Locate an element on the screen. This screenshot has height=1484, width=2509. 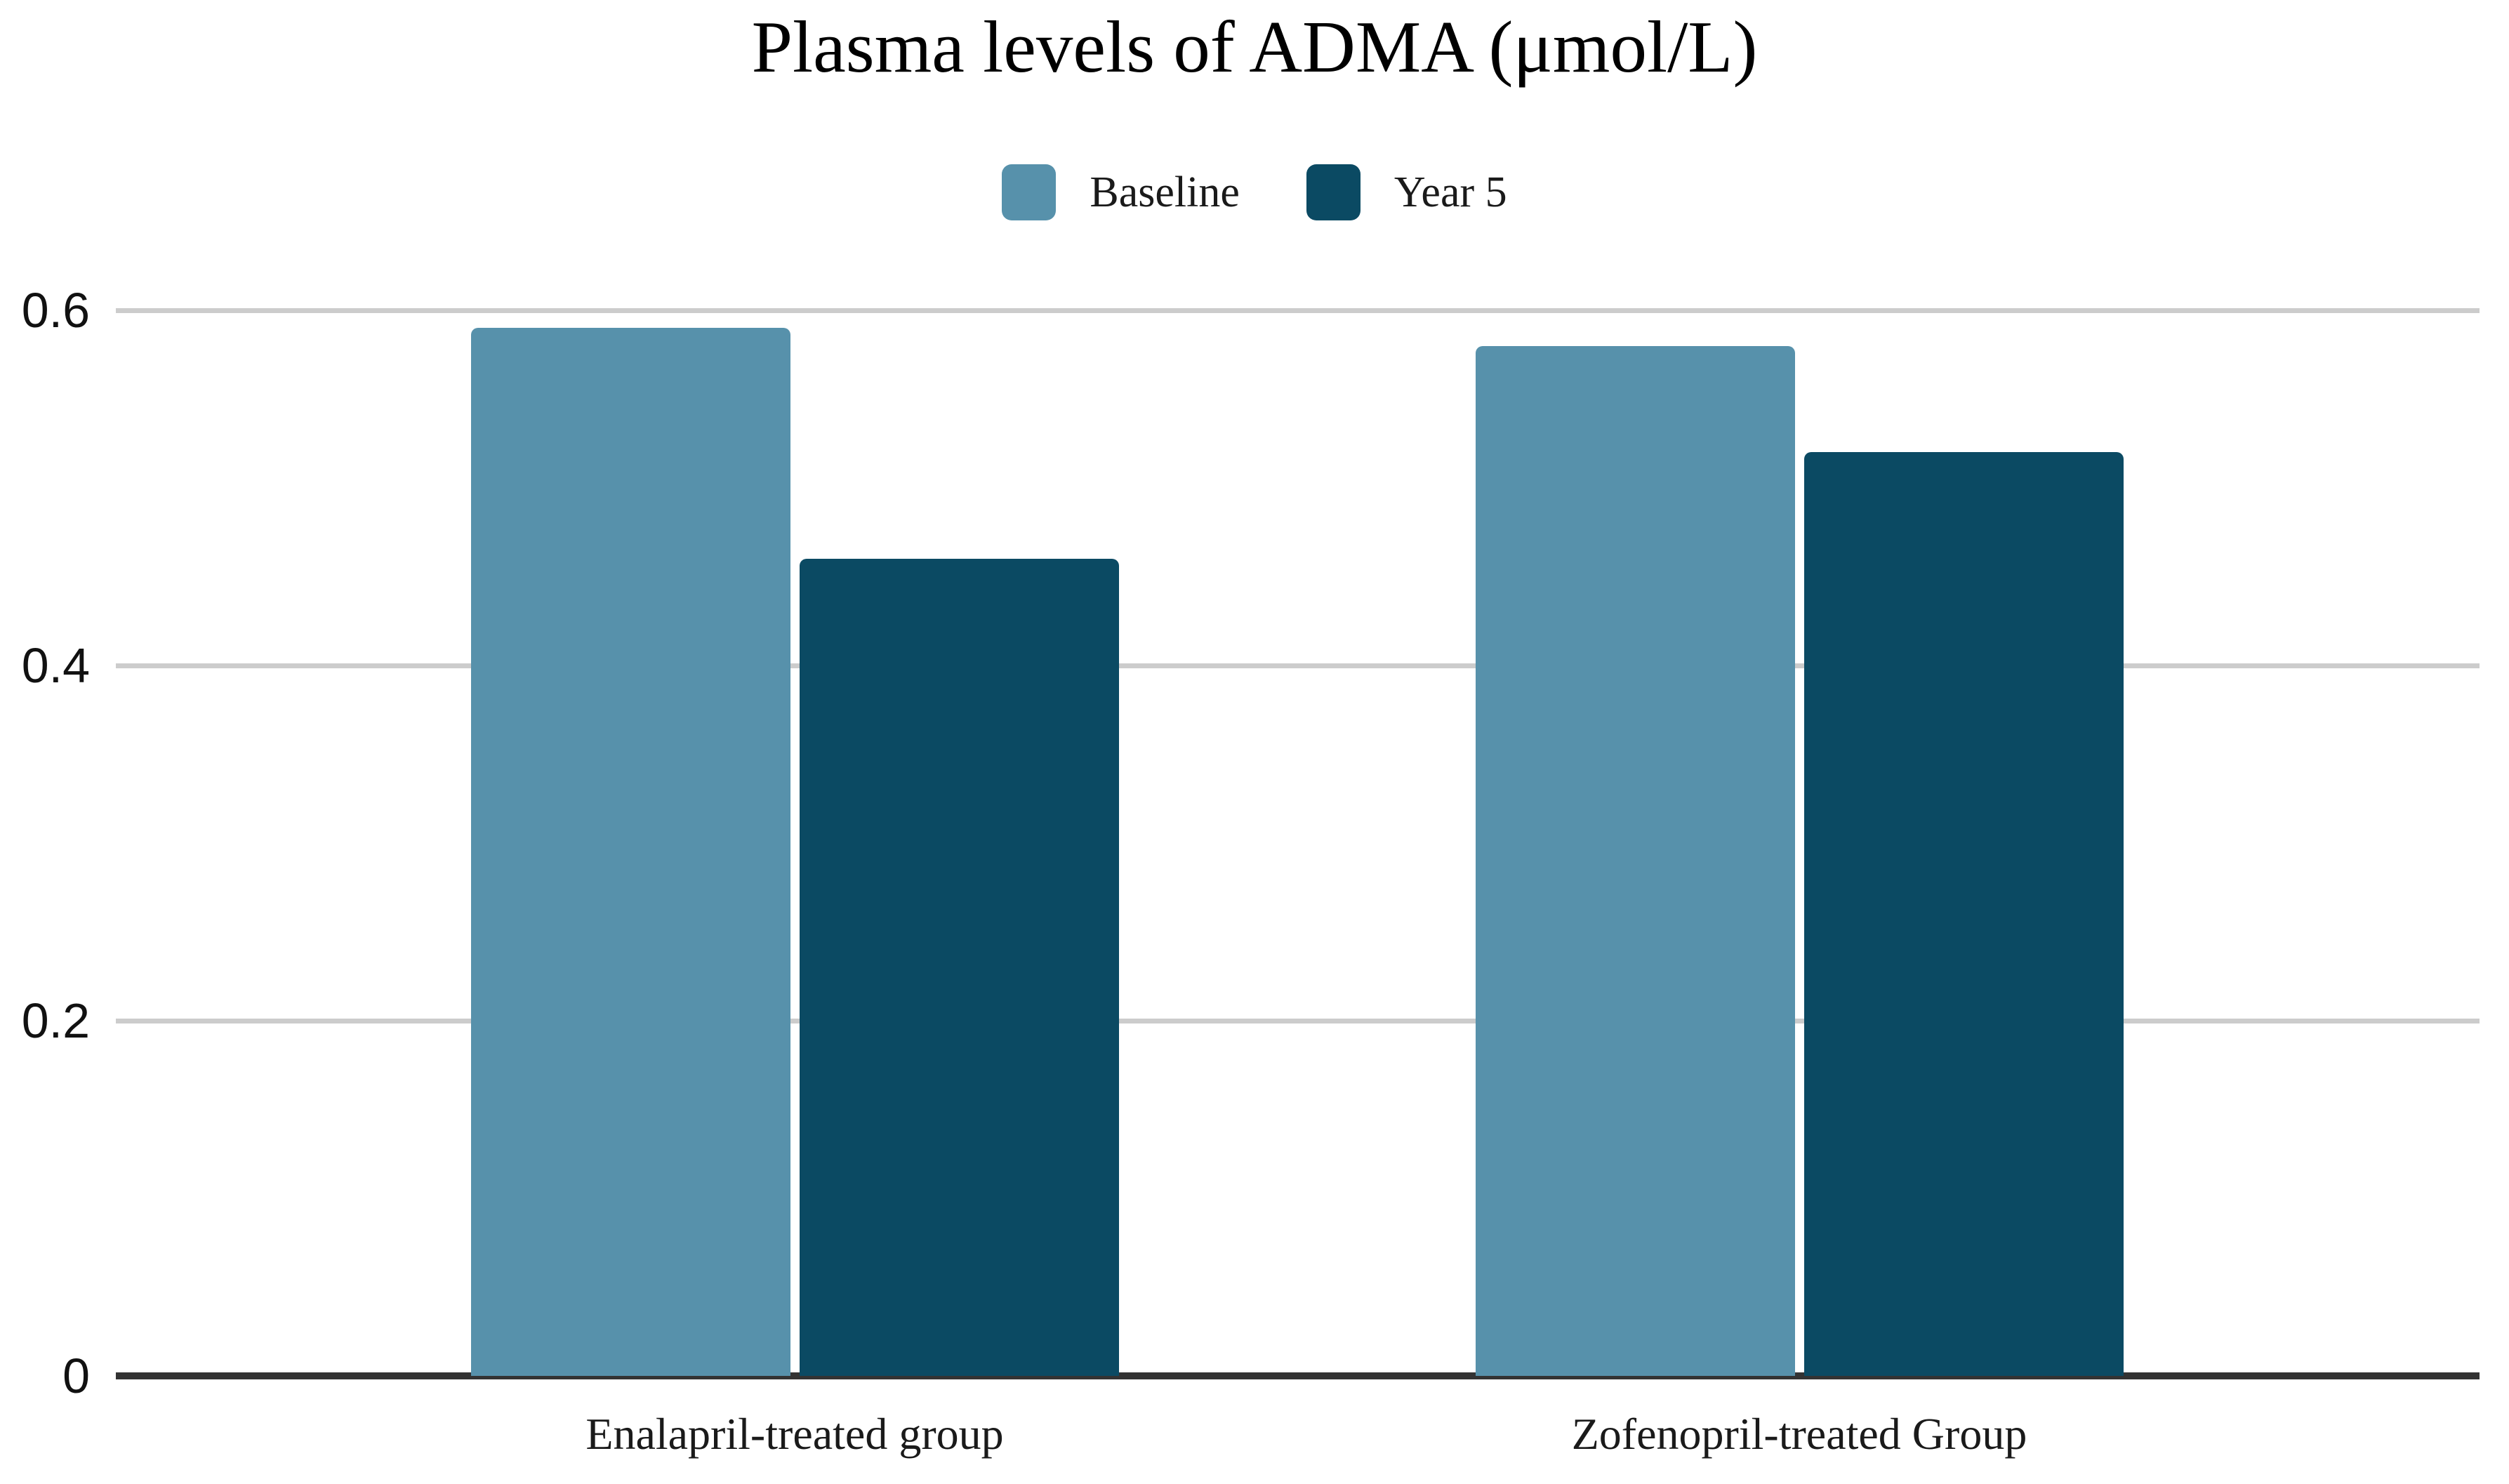
legend-item-baseline: Baseline is located at coordinates (1121, 192).